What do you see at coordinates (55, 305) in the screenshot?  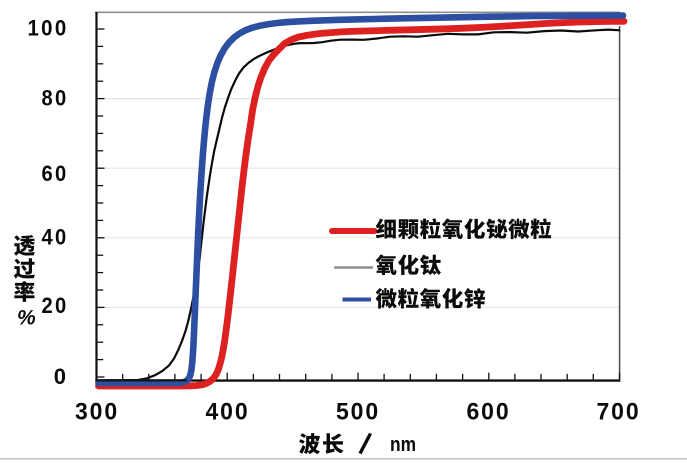 I see `svg-text: 20` at bounding box center [55, 305].